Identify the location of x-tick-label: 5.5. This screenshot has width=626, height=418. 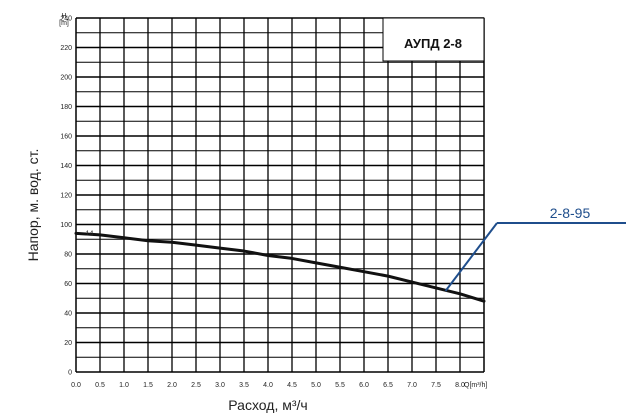
(340, 385).